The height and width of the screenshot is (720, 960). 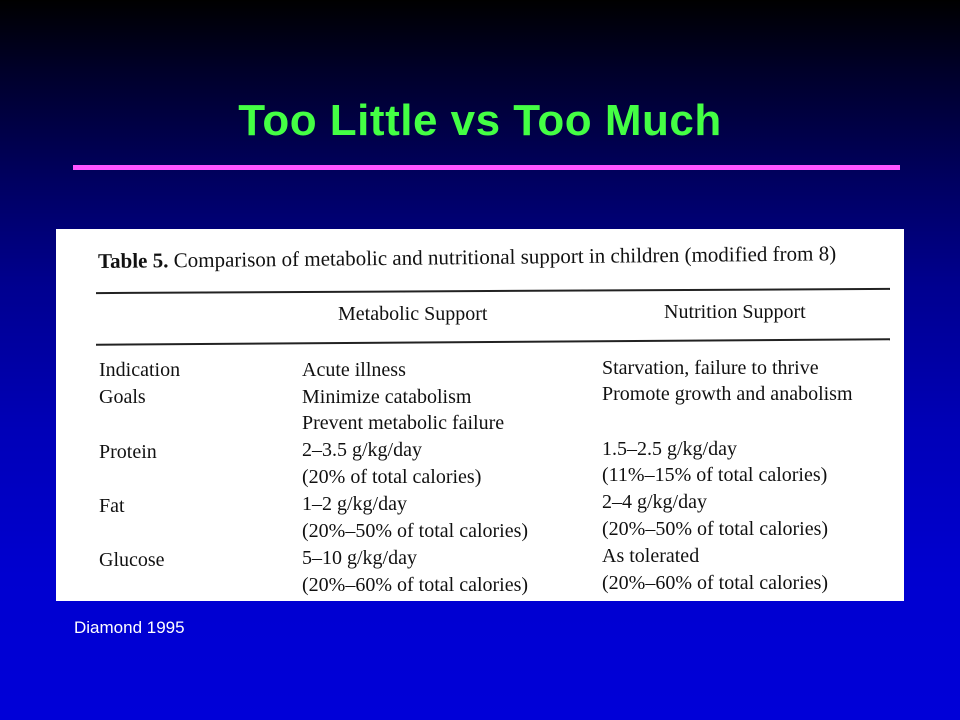 I want to click on table-top-rule, so click(x=493, y=291).